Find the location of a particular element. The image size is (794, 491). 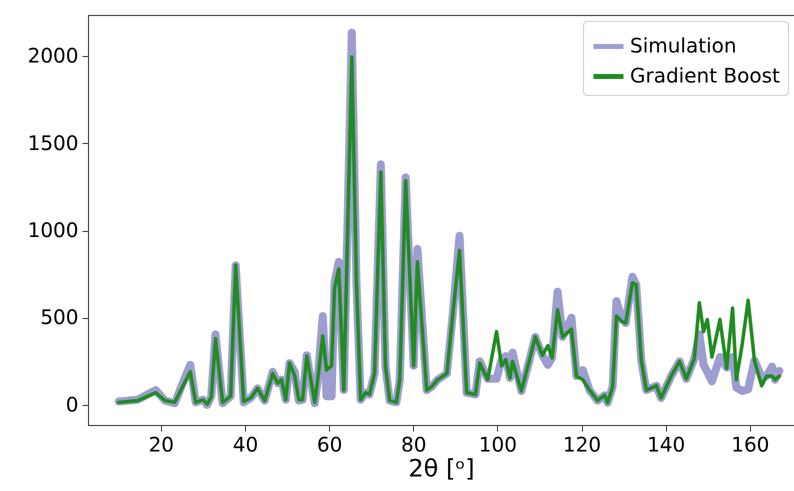

y-tick-label: 1000 is located at coordinates (53, 230).